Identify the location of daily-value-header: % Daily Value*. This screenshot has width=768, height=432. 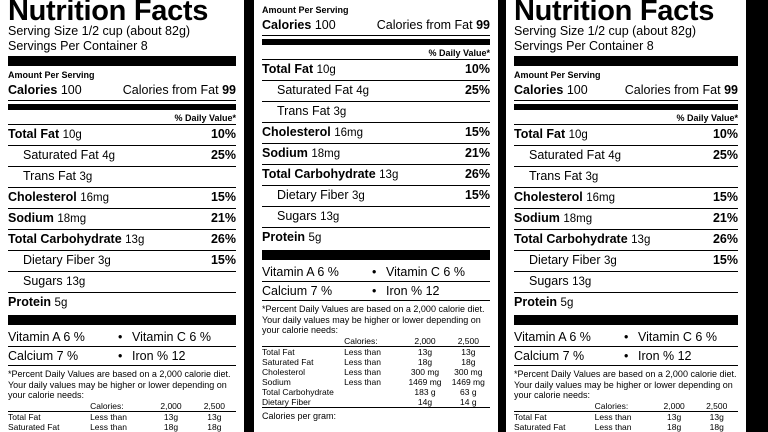
(122, 118).